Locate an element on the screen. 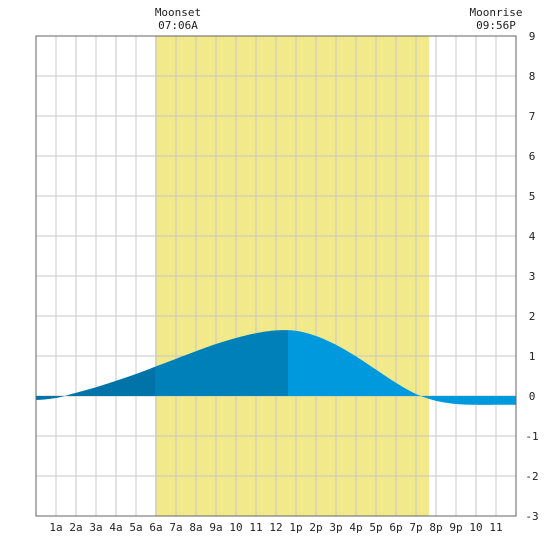  y-tick-label: -2 is located at coordinates (531, 476).